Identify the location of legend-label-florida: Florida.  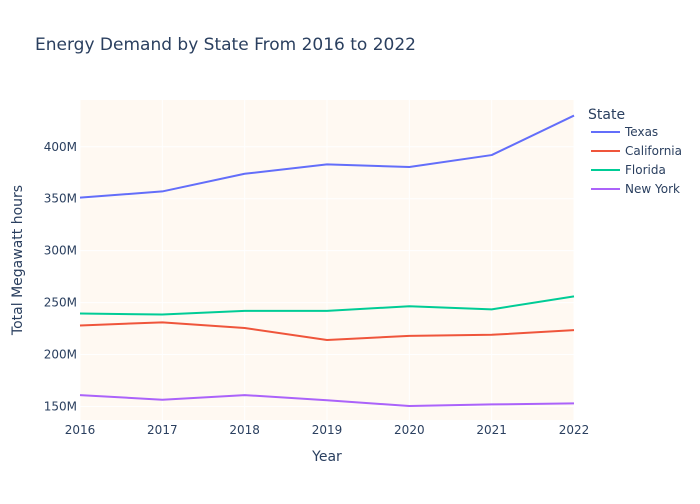
(645, 170).